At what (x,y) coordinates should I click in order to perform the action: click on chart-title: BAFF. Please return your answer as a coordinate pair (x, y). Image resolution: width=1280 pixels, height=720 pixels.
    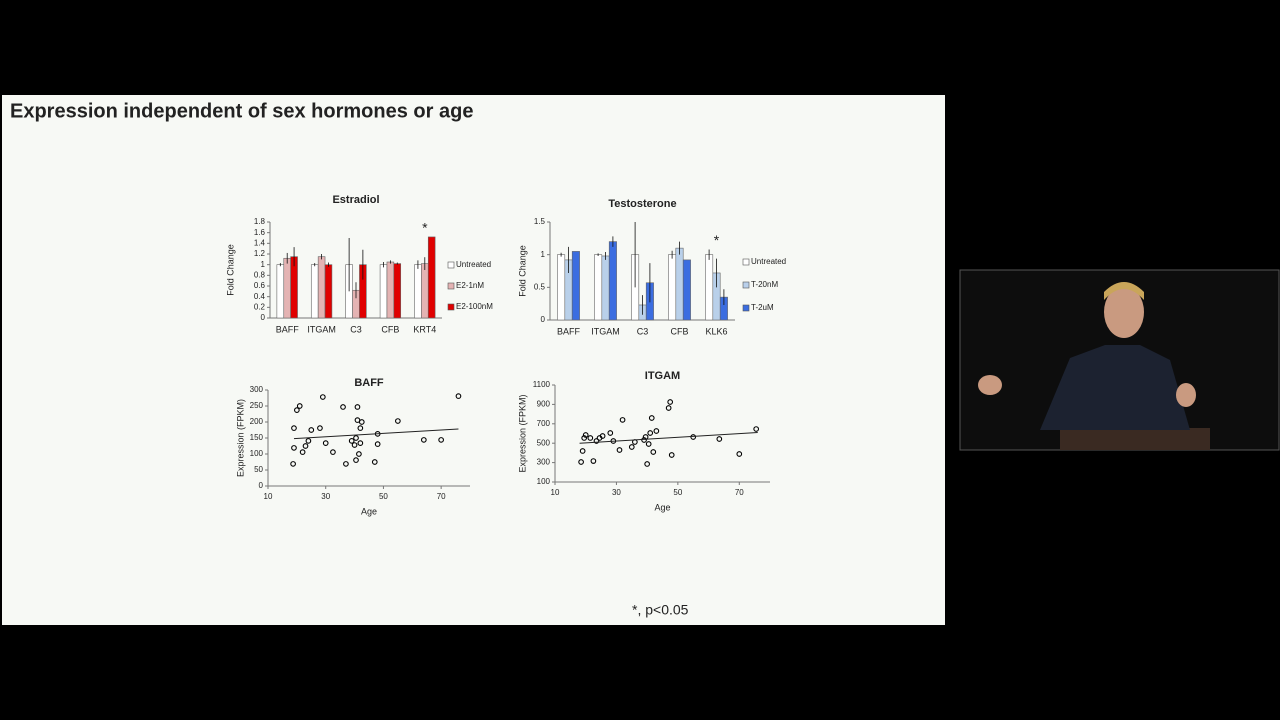
    Looking at the image, I should click on (369, 383).